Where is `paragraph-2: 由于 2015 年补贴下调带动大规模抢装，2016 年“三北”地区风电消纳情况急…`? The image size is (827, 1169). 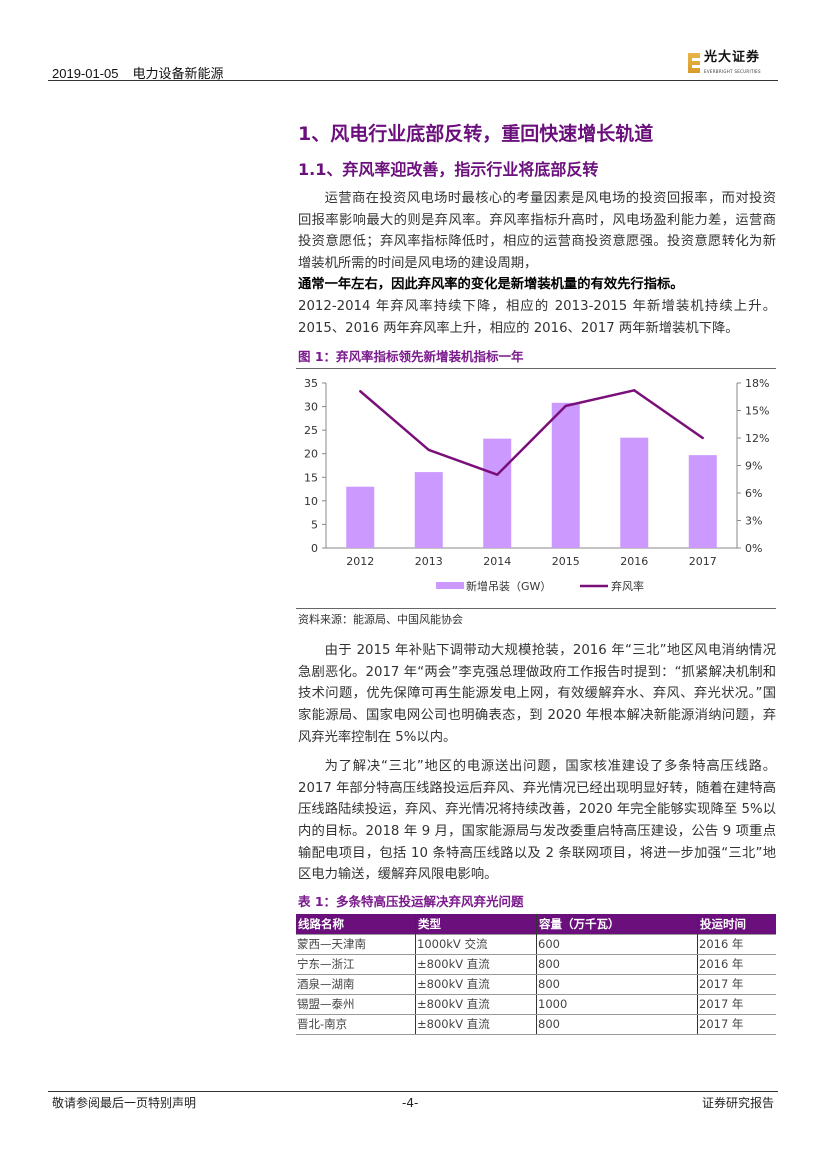
paragraph-2: 由于 2015 年补贴下调带动大规模抢装，2016 年“三北”地区风电消纳情况急… is located at coordinates (537, 694).